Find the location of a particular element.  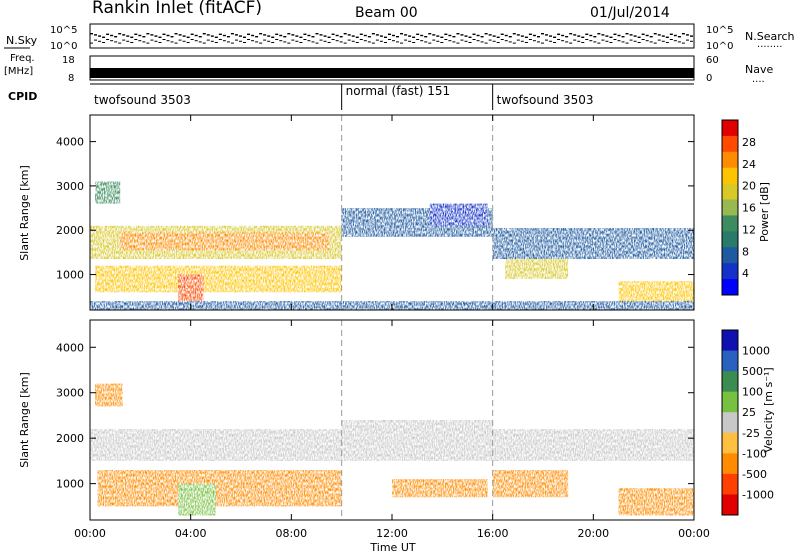

station-title: Rankin Inlet (fitACF) is located at coordinates (177, 9).